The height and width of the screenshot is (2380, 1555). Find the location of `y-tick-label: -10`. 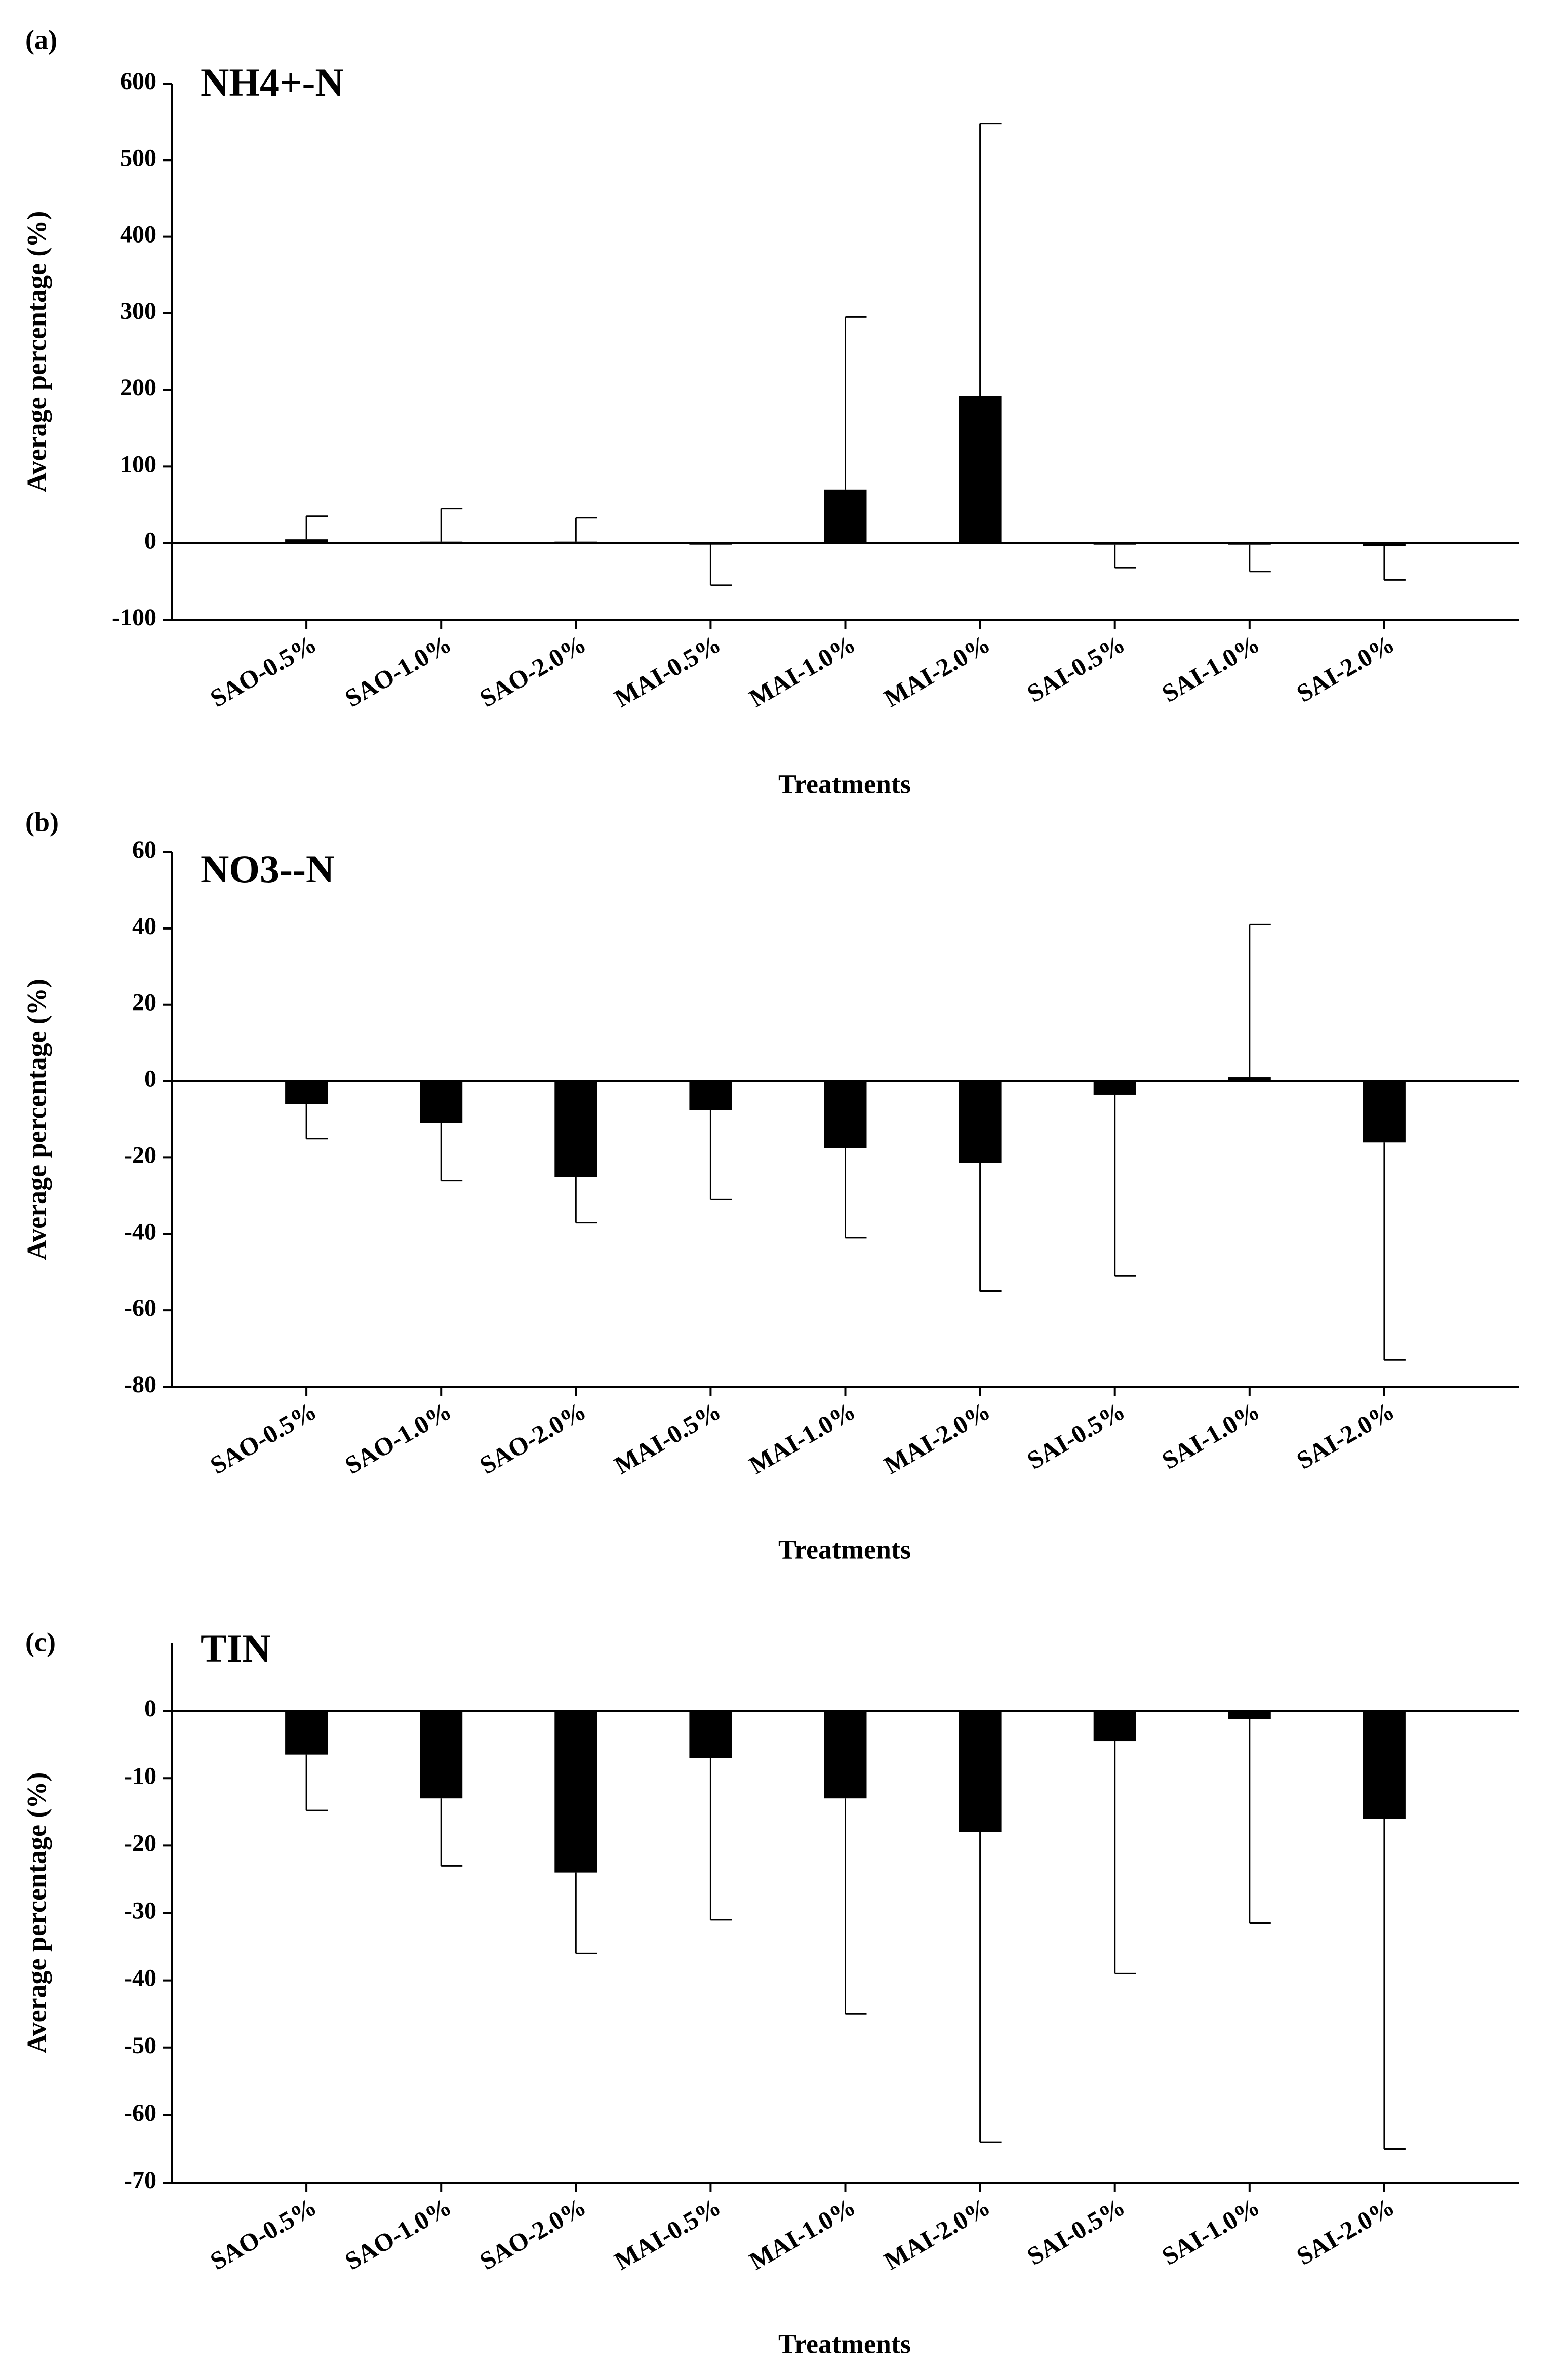

y-tick-label: -10 is located at coordinates (140, 1775).